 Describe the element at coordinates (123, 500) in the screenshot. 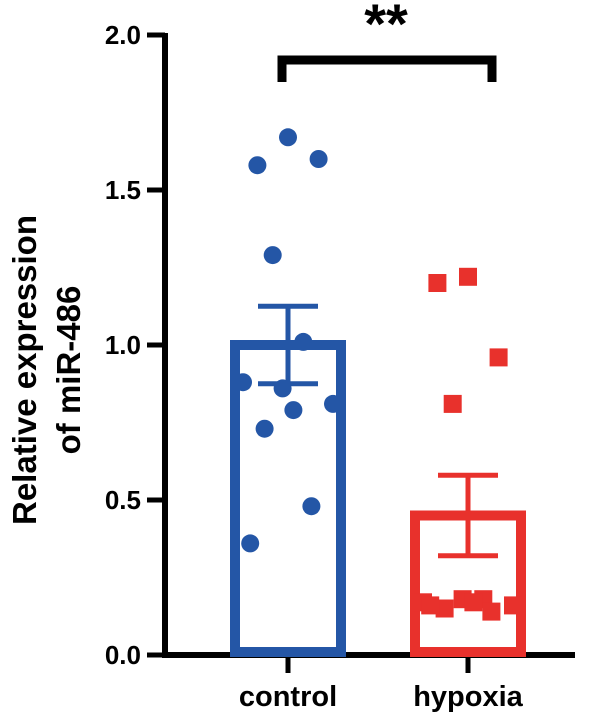

I see `y-tick-label: 0.5` at that location.